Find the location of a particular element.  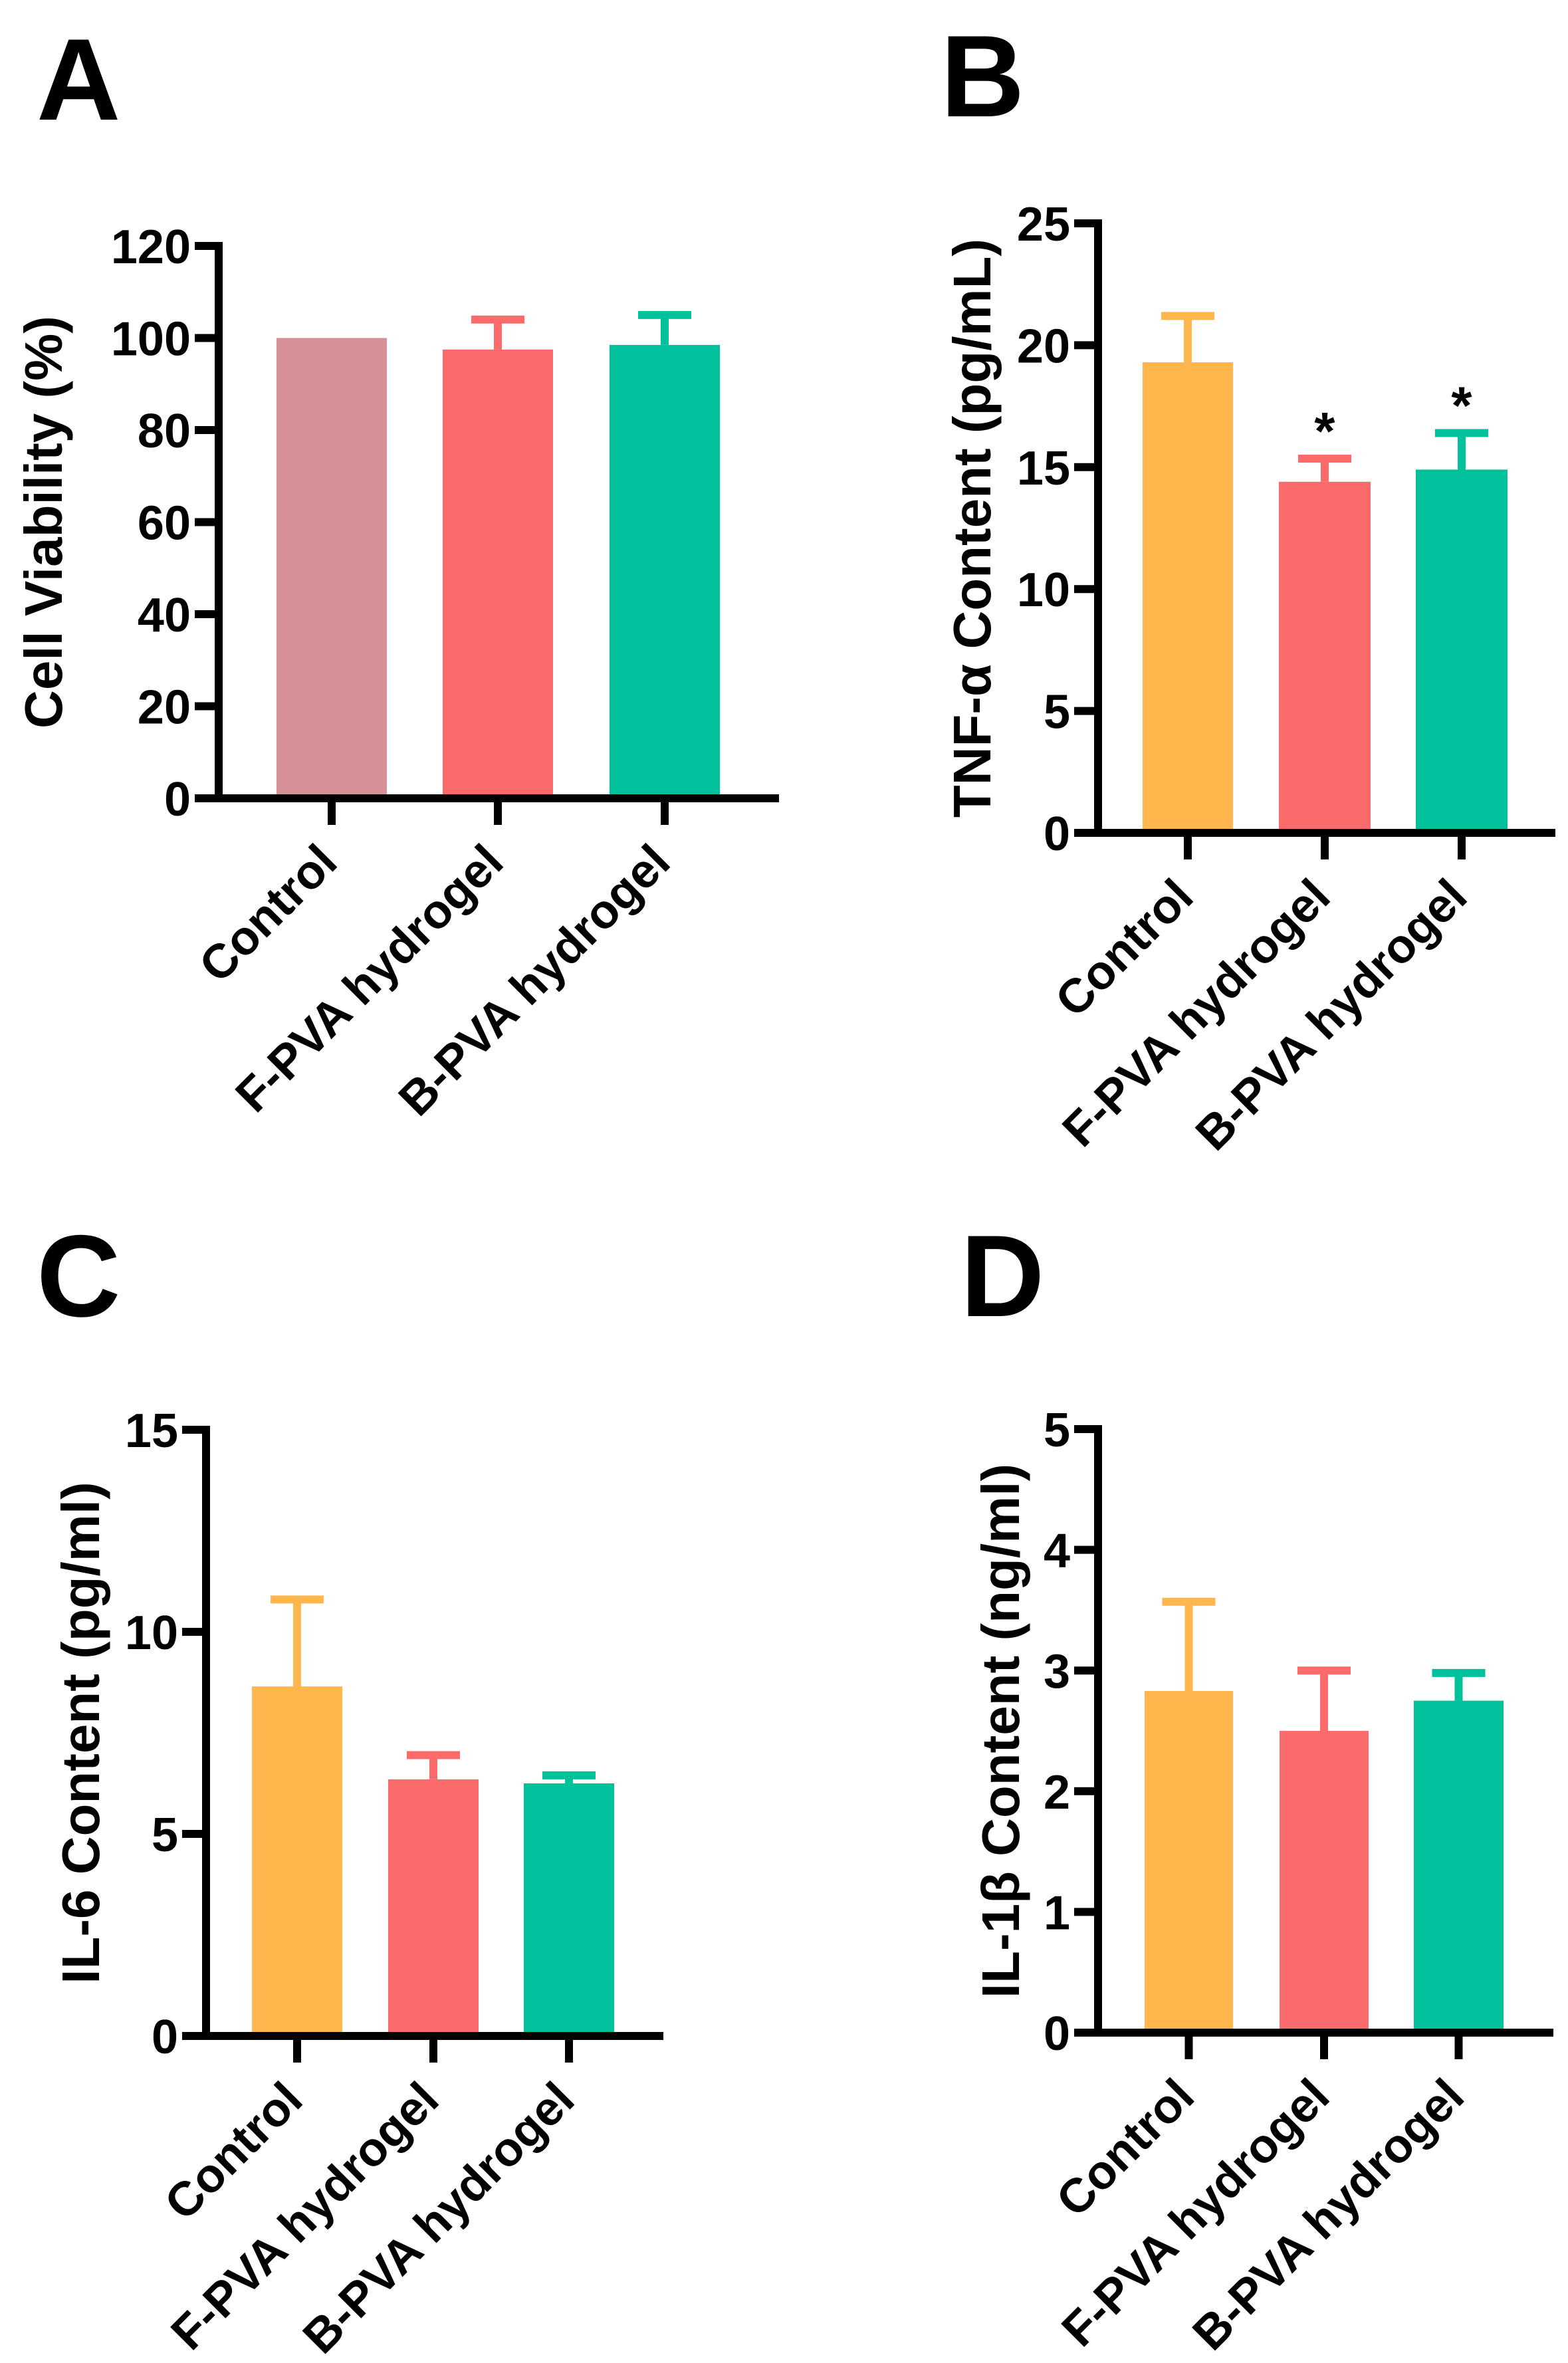

y-tick-label: 4 is located at coordinates (1057, 1552).